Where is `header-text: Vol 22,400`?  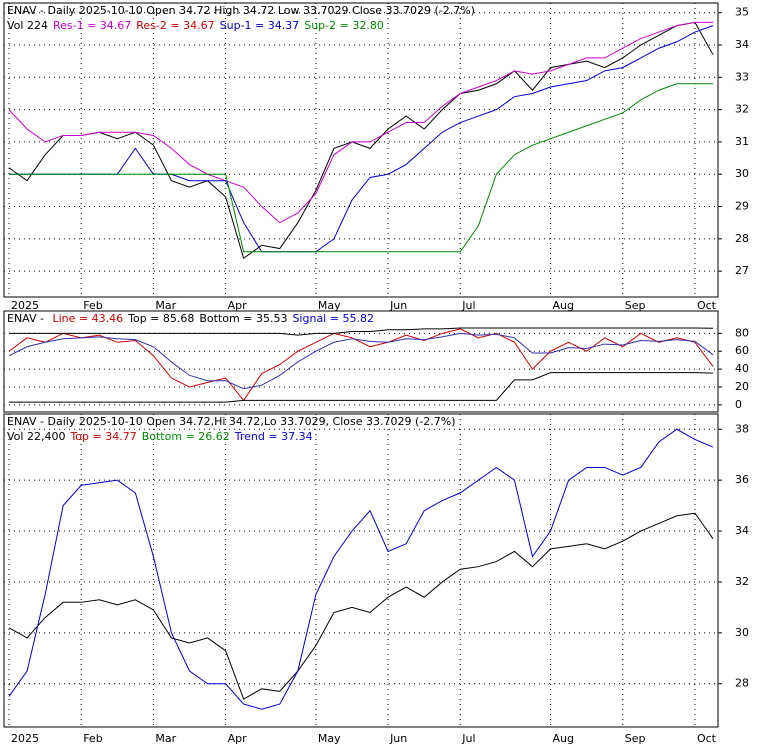 header-text: Vol 22,400 is located at coordinates (36, 436).